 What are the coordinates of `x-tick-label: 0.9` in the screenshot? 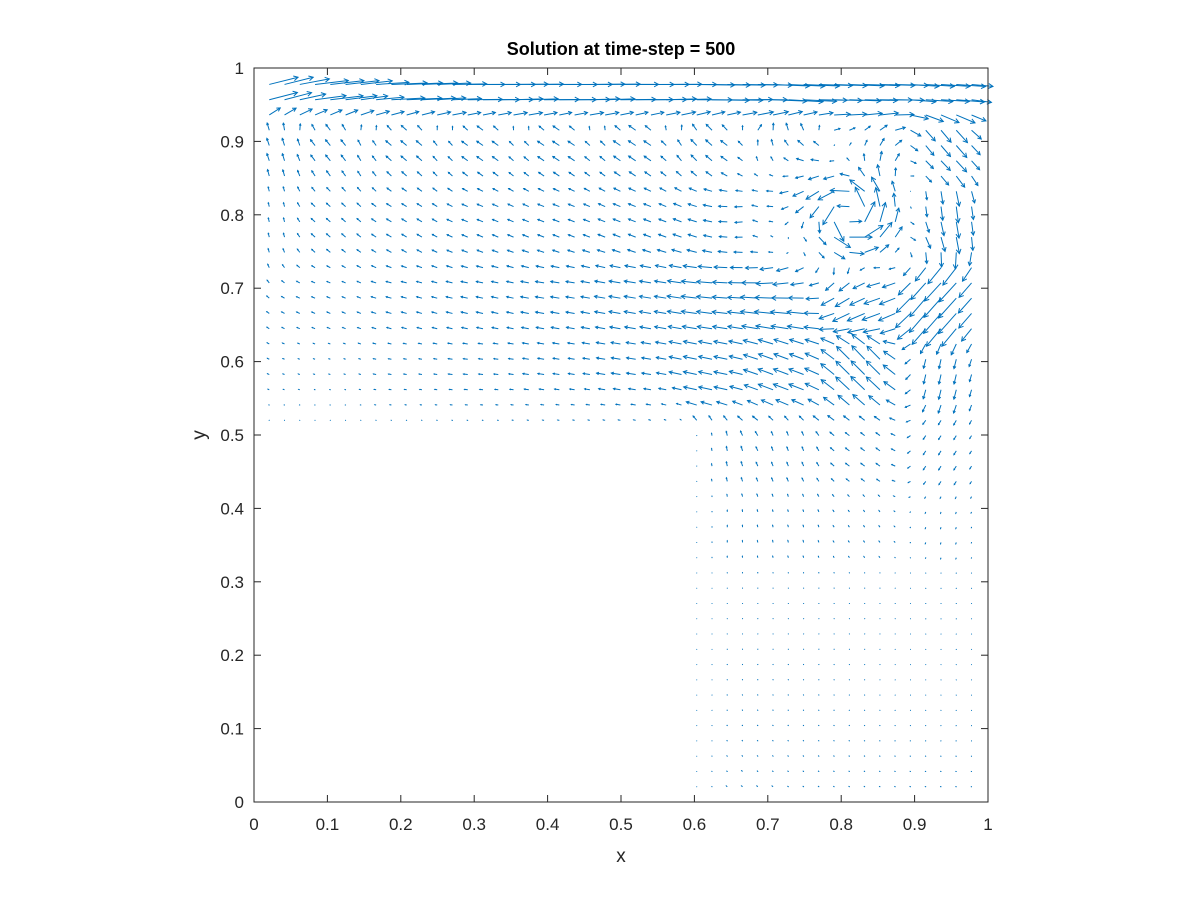 It's located at (915, 824).